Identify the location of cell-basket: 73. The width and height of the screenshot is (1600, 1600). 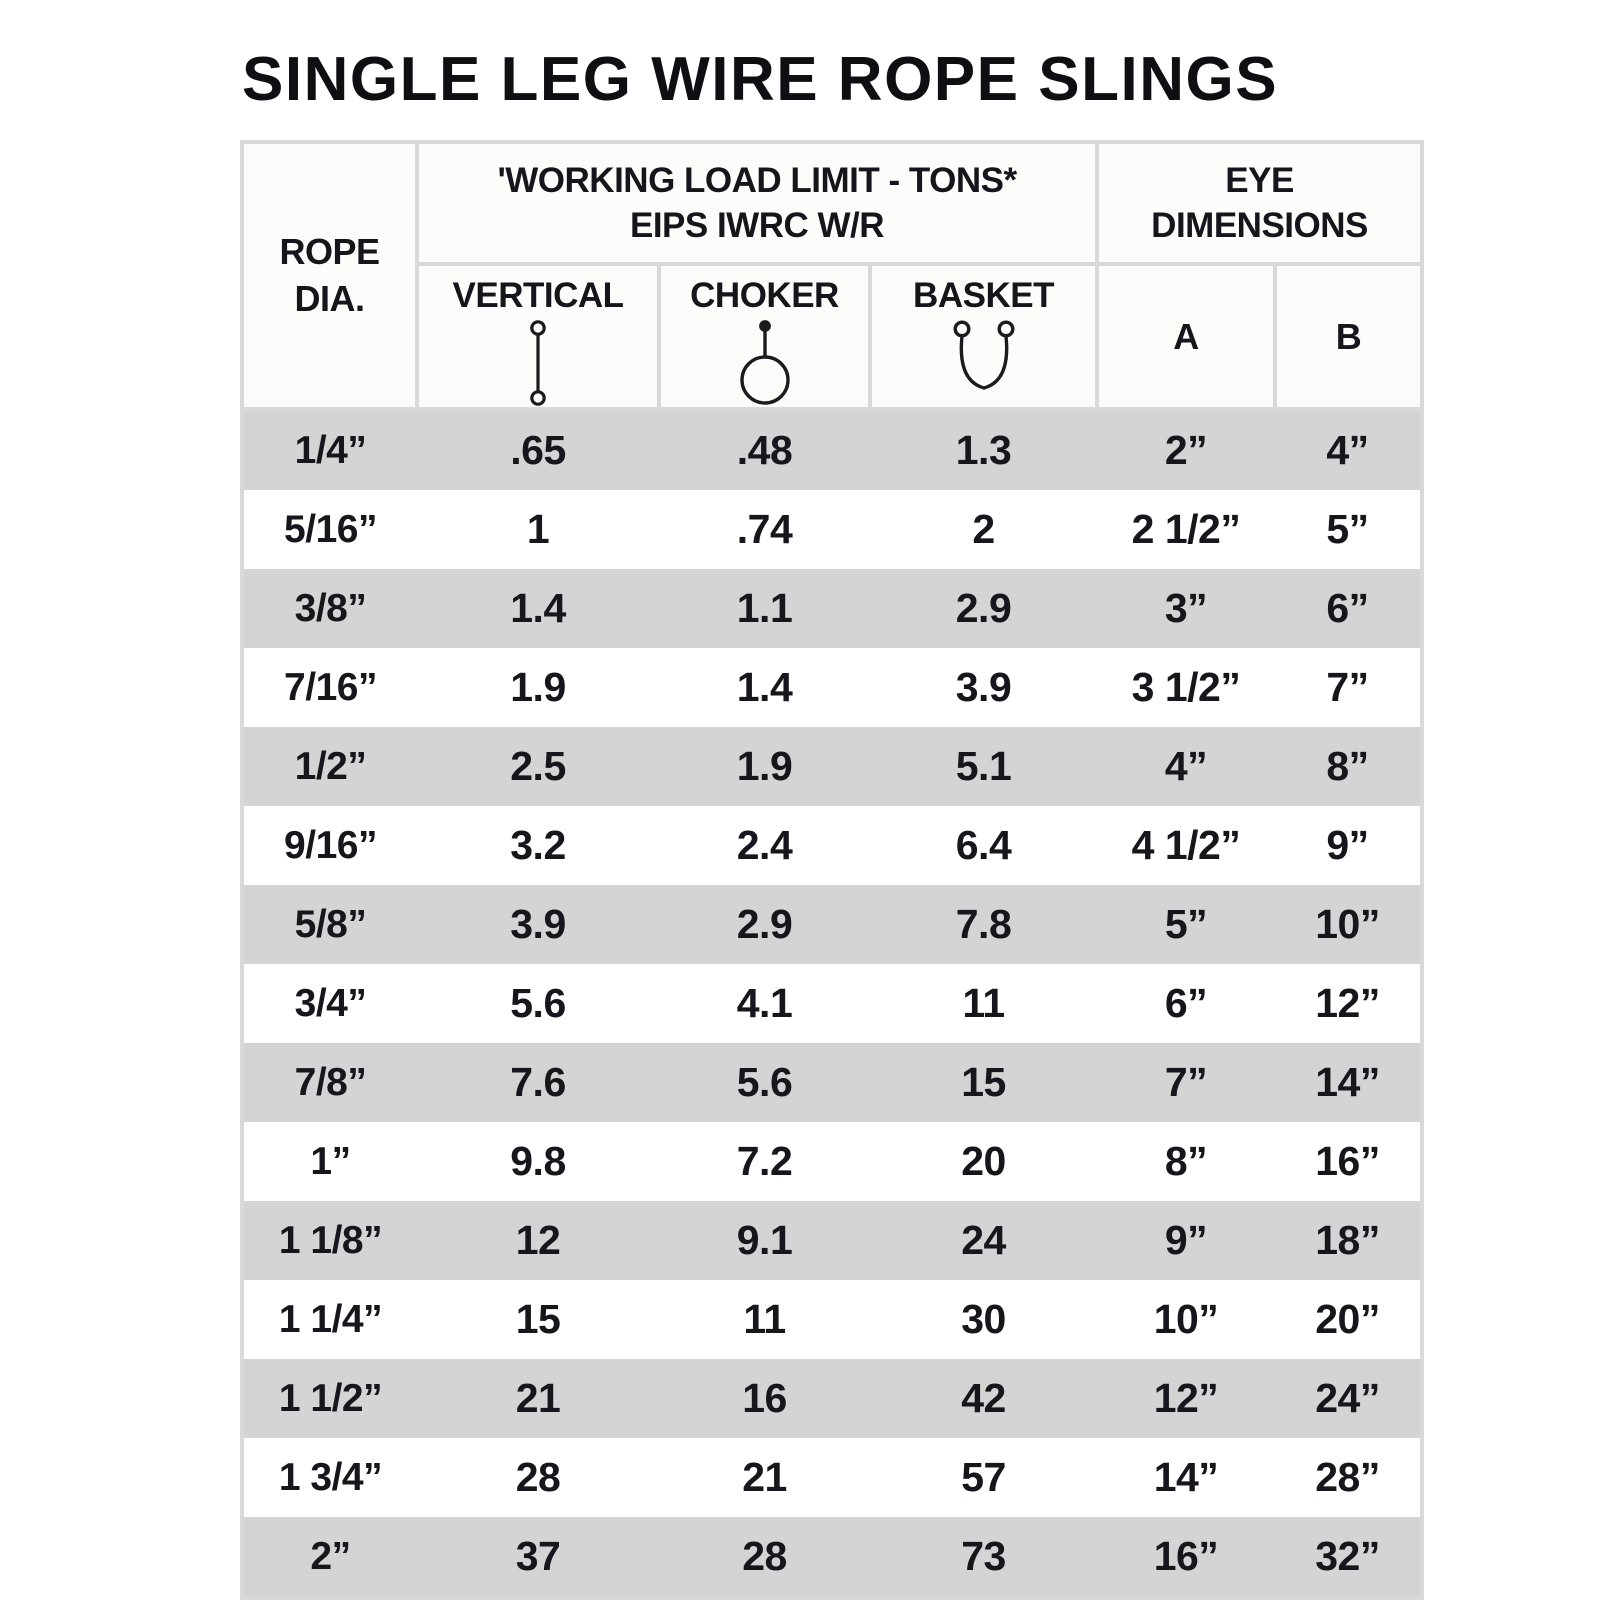
(984, 1557).